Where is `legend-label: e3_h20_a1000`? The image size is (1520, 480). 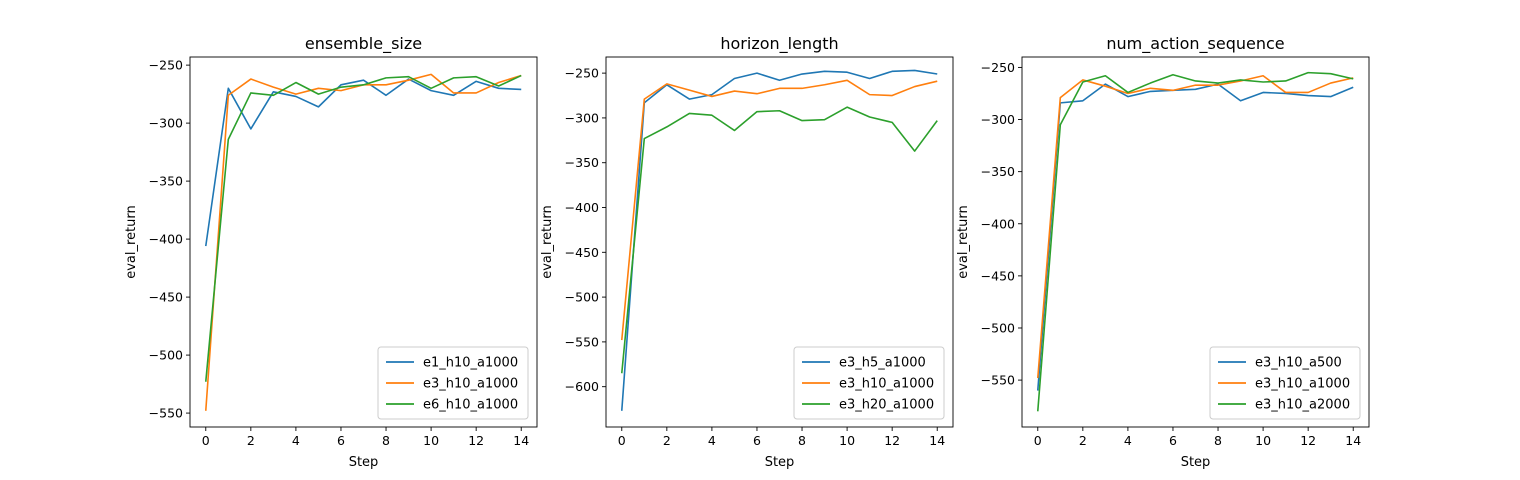 legend-label: e3_h20_a1000 is located at coordinates (886, 405).